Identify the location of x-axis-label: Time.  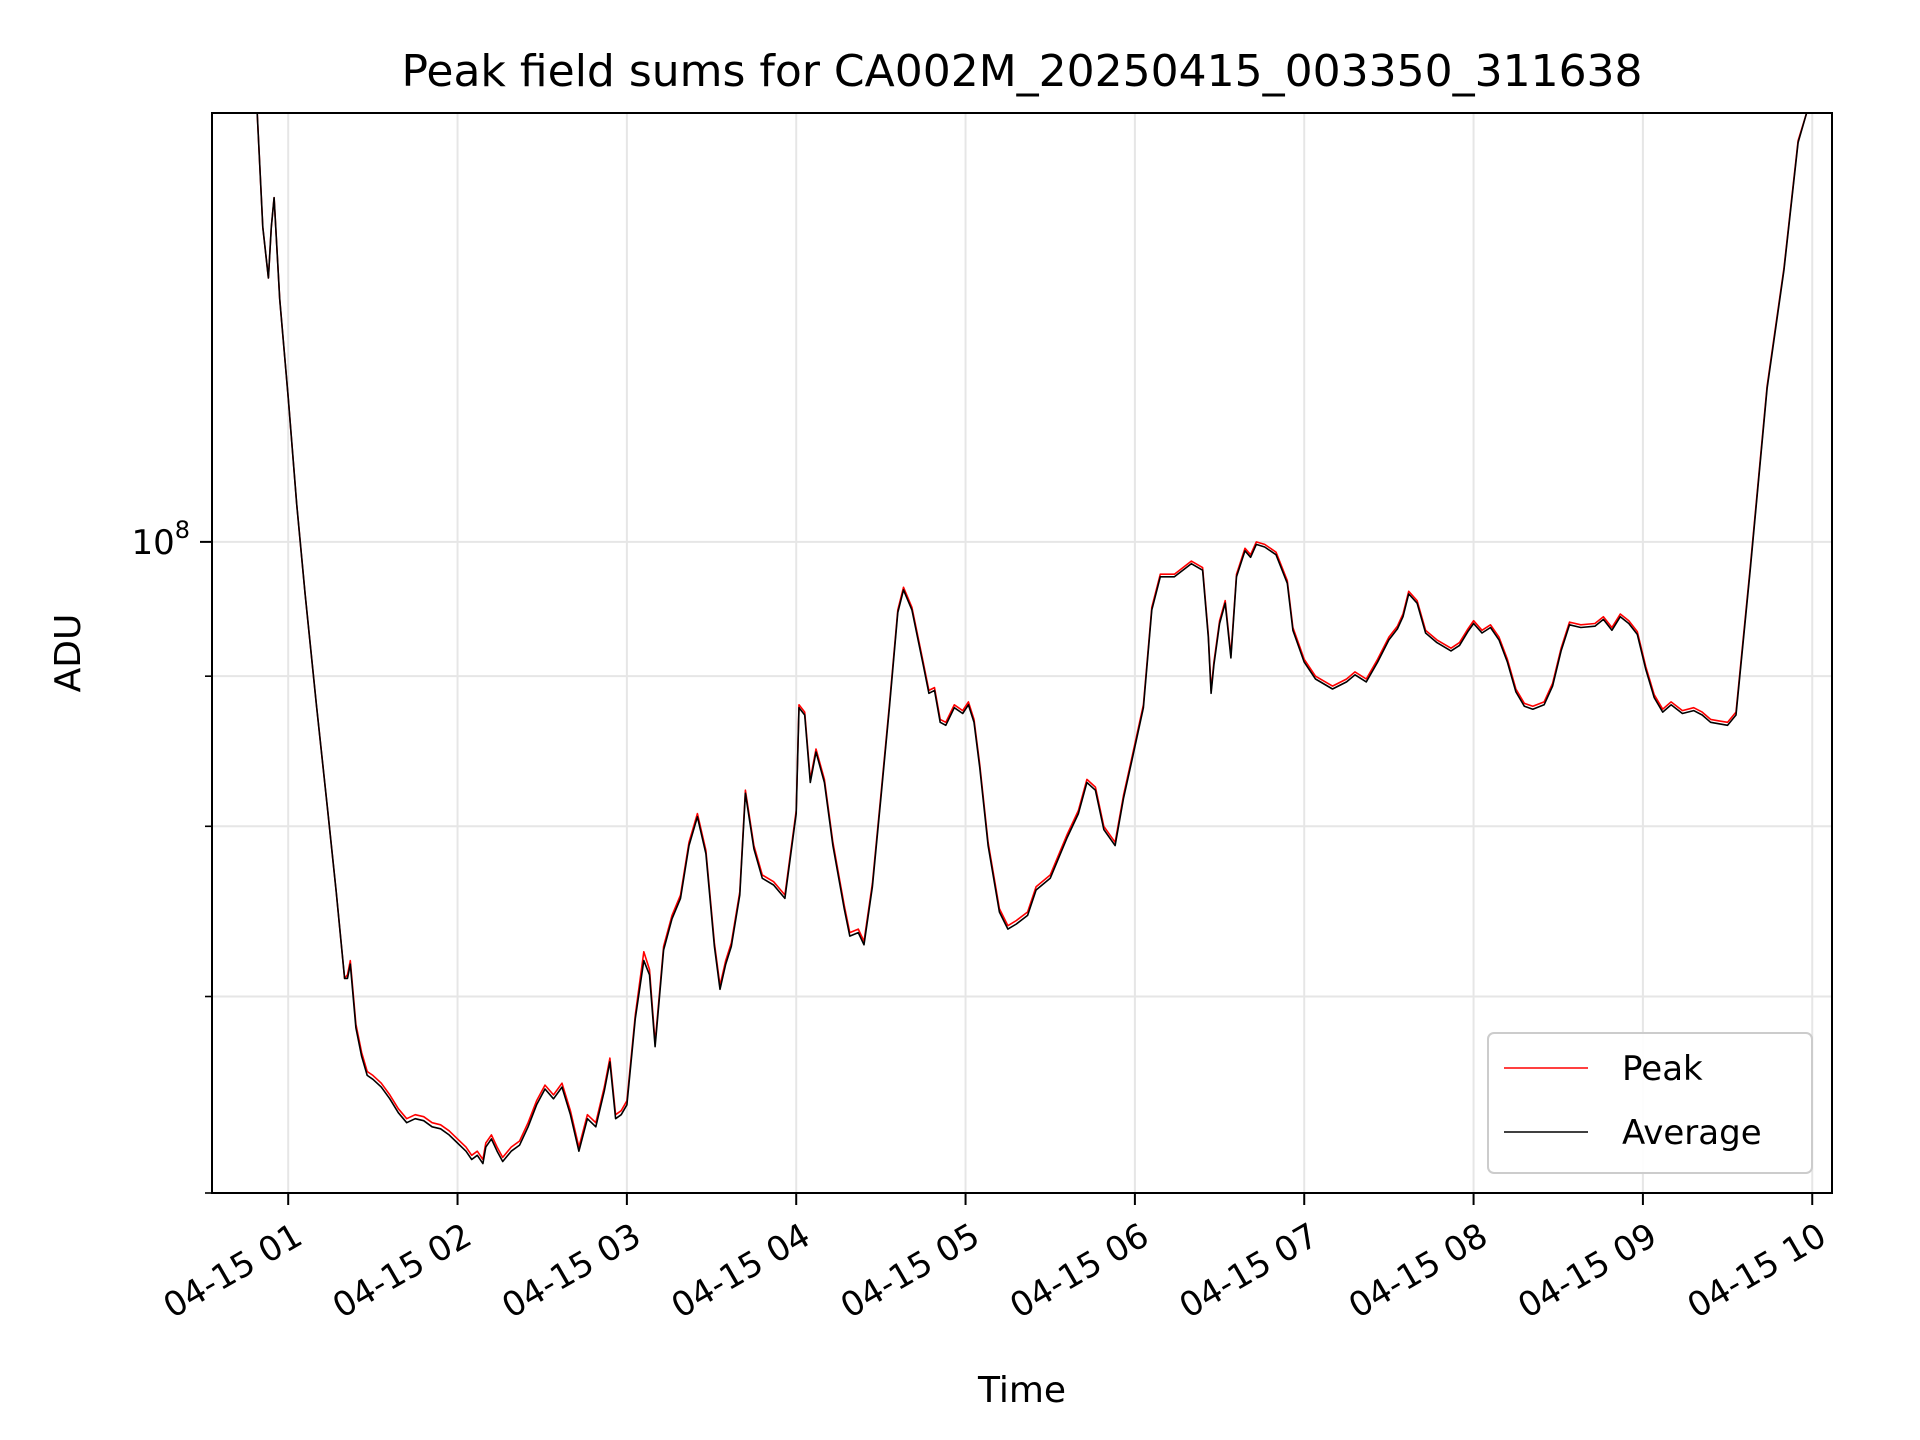
(1021, 1390).